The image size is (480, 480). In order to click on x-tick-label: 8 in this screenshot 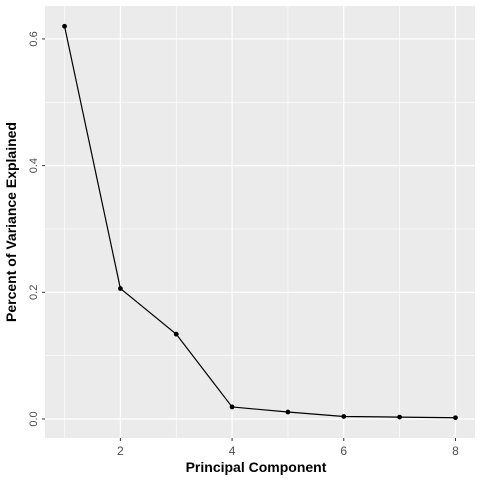, I will do `click(455, 451)`.